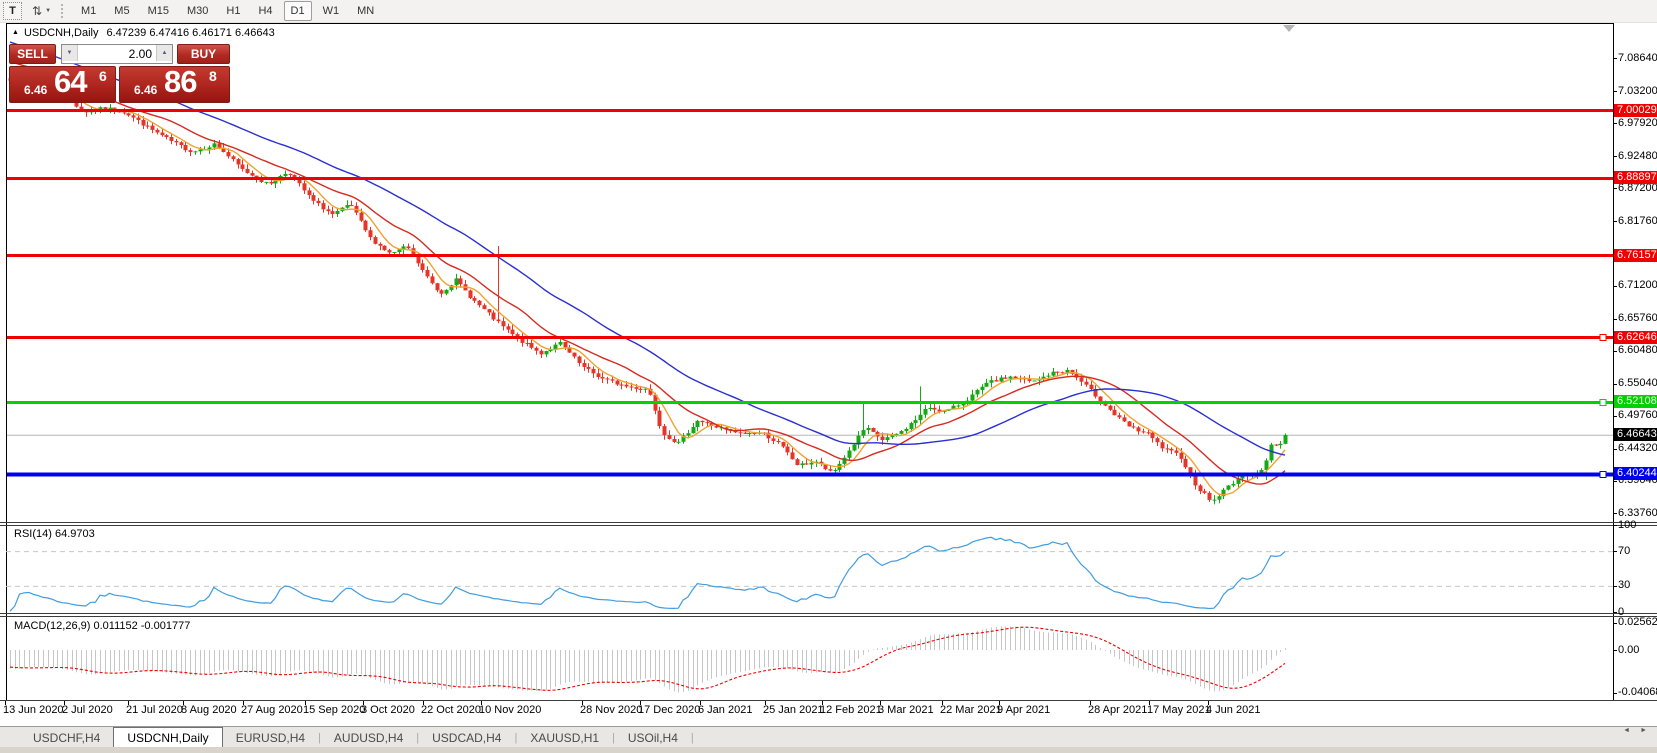 Image resolution: width=1657 pixels, height=753 pixels. Describe the element at coordinates (971, 710) in the screenshot. I see `date-axis-label: 22 Mar 2021` at that location.